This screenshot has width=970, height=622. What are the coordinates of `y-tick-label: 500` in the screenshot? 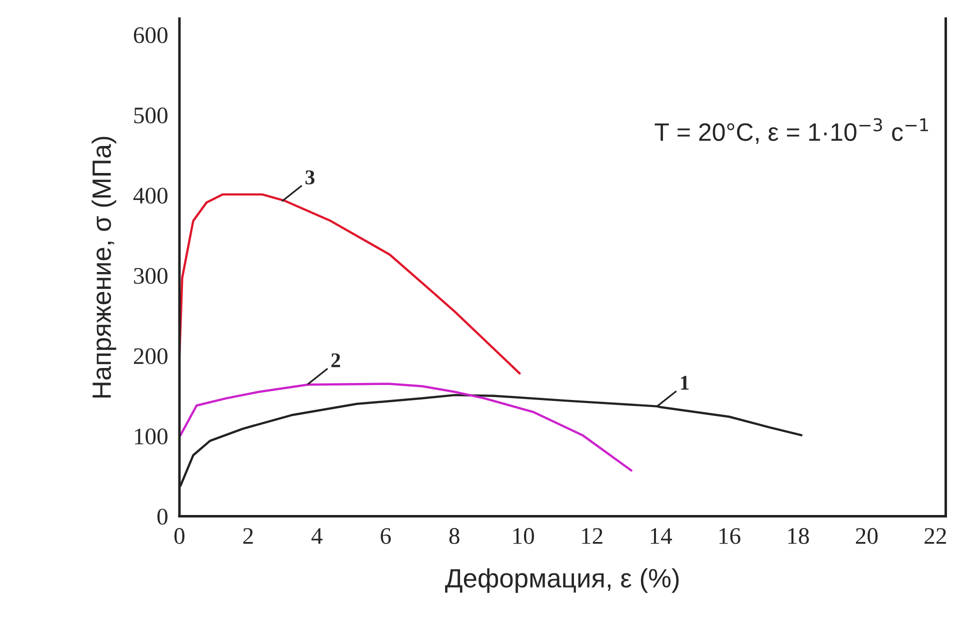 It's located at (151, 115).